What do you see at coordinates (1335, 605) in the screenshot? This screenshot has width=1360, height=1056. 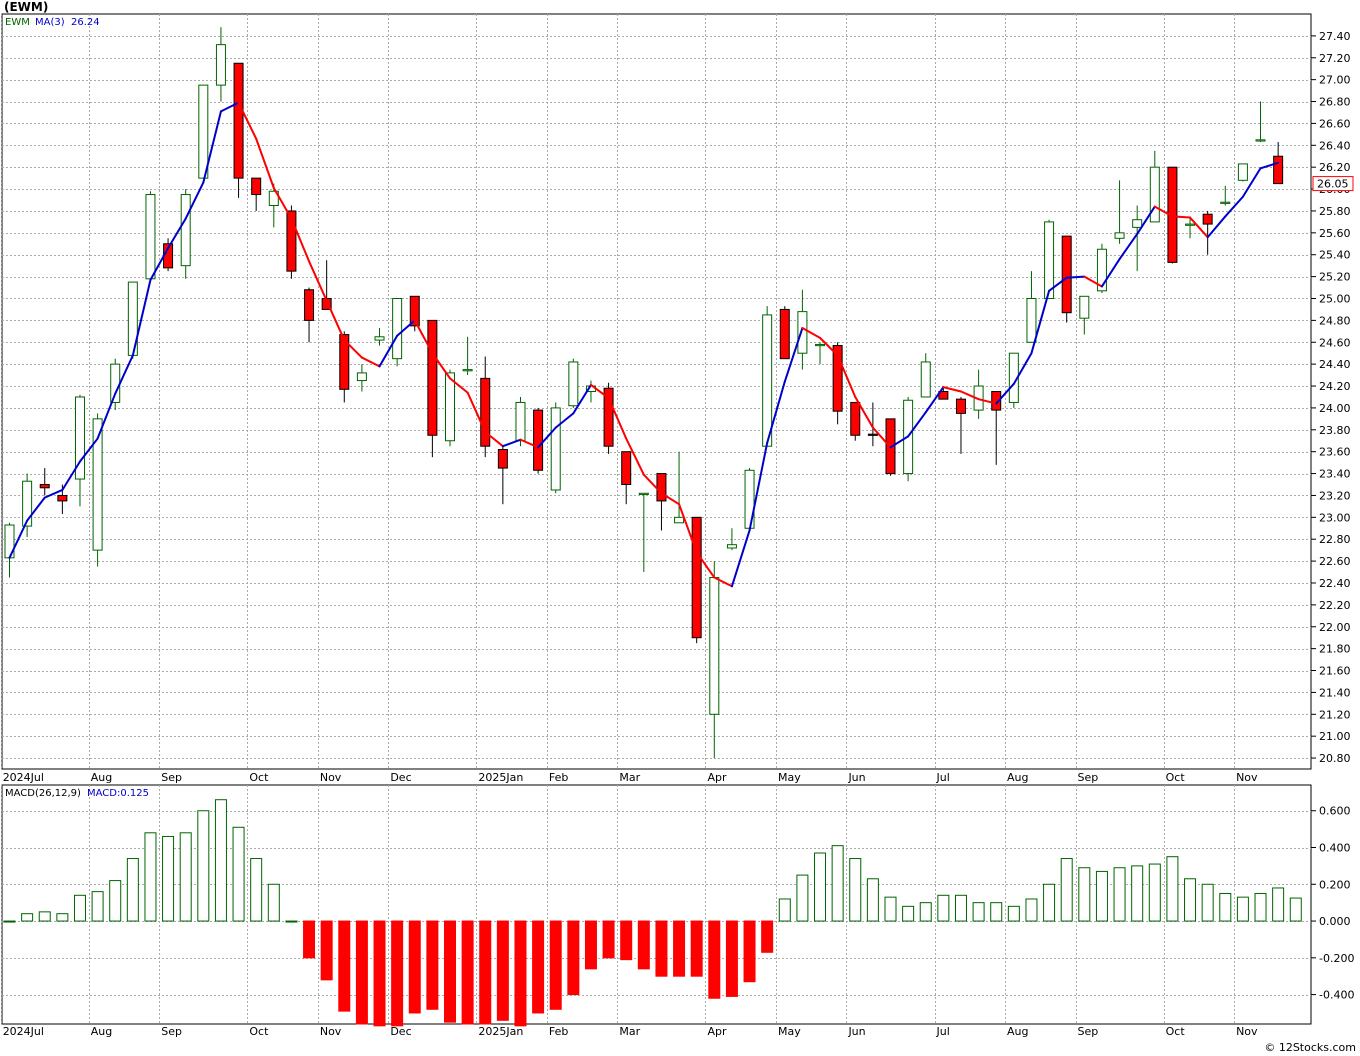 I see `price-y-tick-label: 22.20` at bounding box center [1335, 605].